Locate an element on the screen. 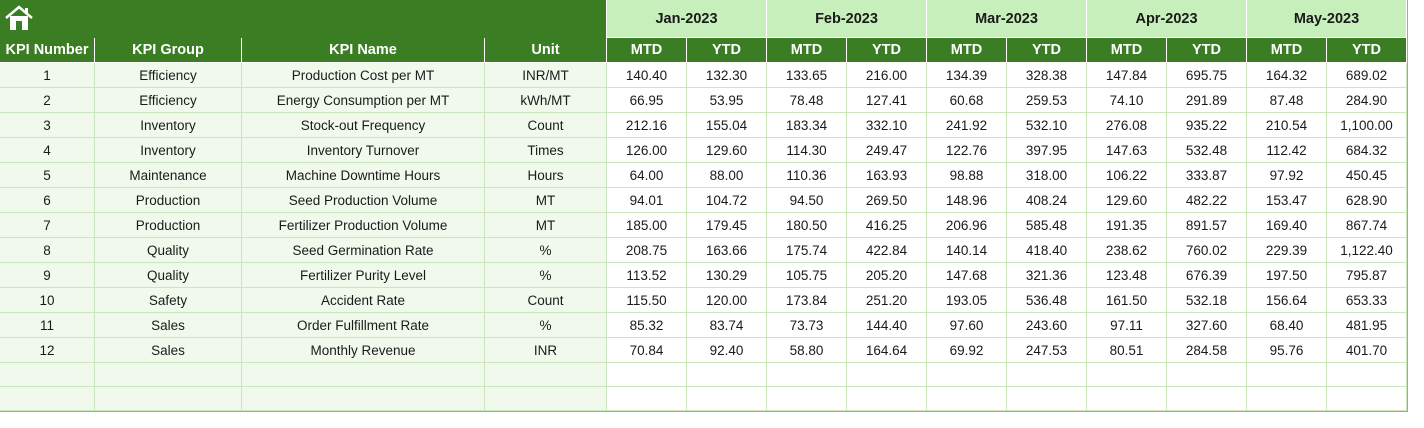  table-cell: 163.93 is located at coordinates (887, 175).